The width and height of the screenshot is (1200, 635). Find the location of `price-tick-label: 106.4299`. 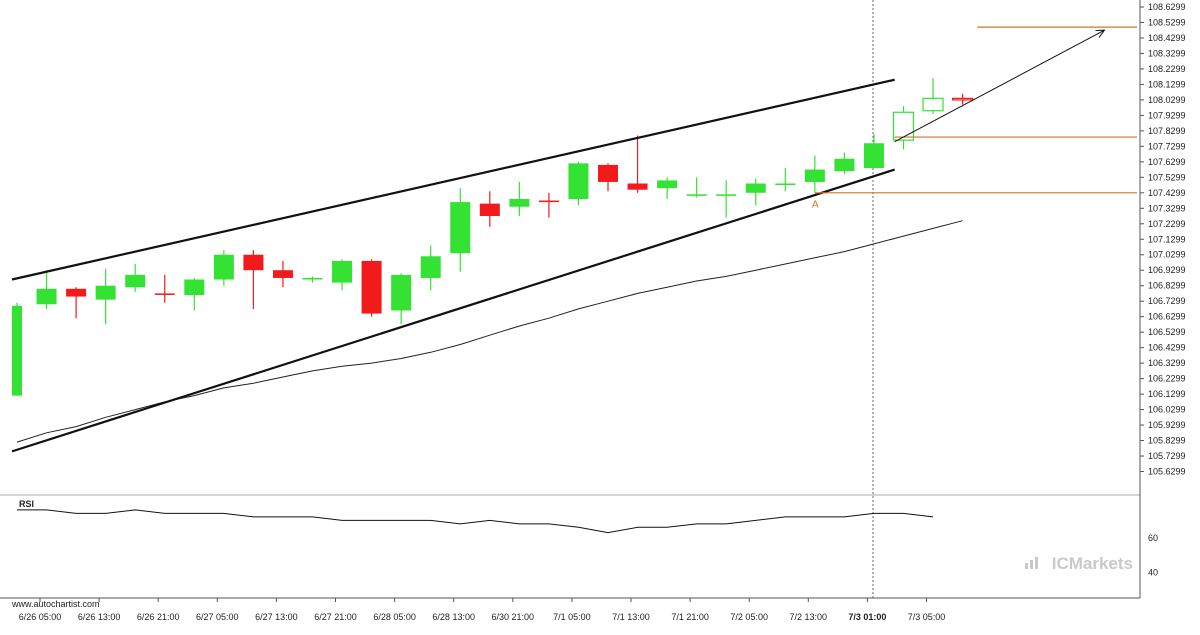

price-tick-label: 106.4299 is located at coordinates (1167, 348).